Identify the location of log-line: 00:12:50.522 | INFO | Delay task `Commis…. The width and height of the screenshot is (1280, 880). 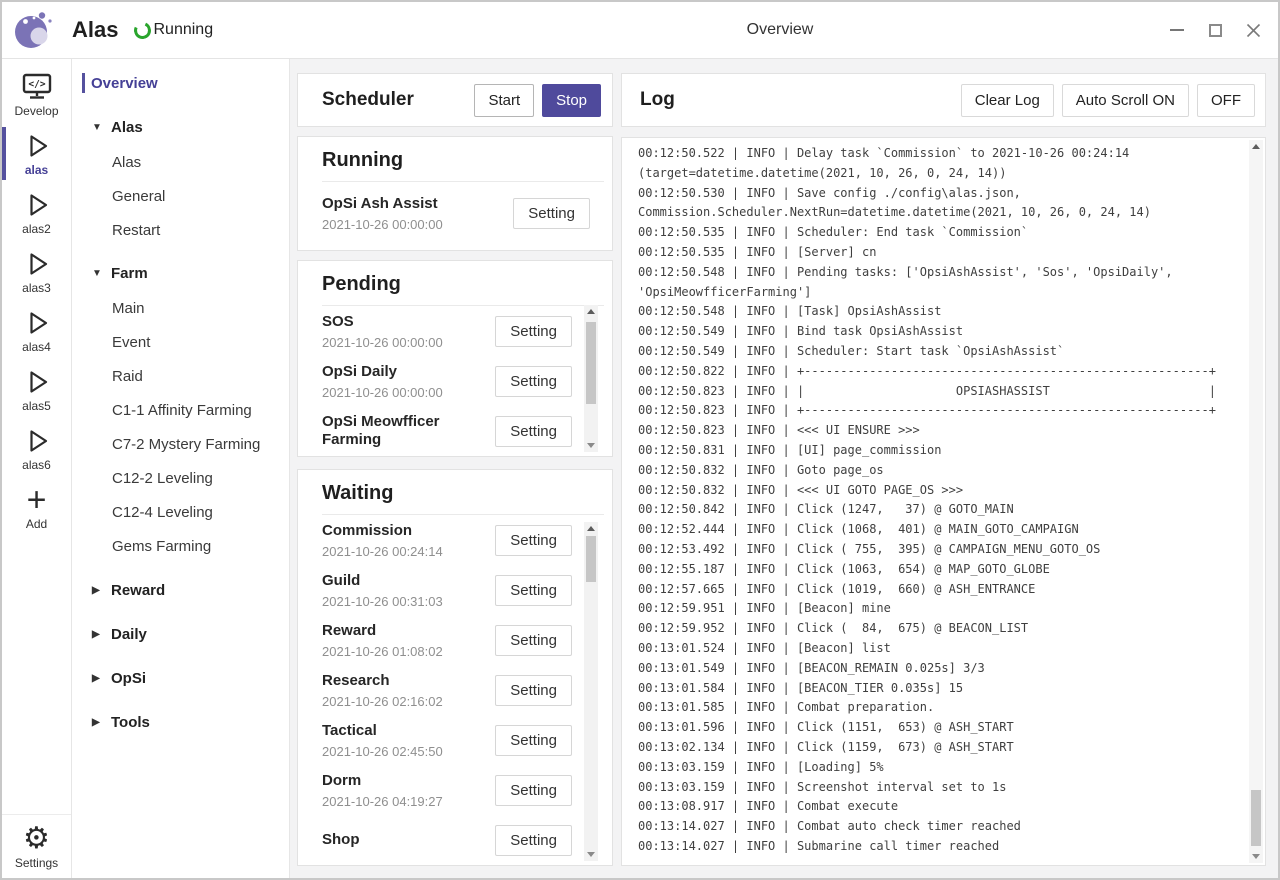
(887, 163).